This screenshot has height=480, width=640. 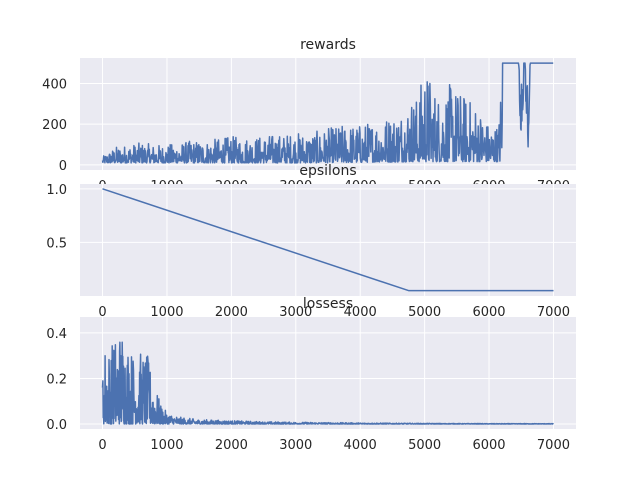 What do you see at coordinates (327, 171) in the screenshot?
I see `subplot-title: epsilons` at bounding box center [327, 171].